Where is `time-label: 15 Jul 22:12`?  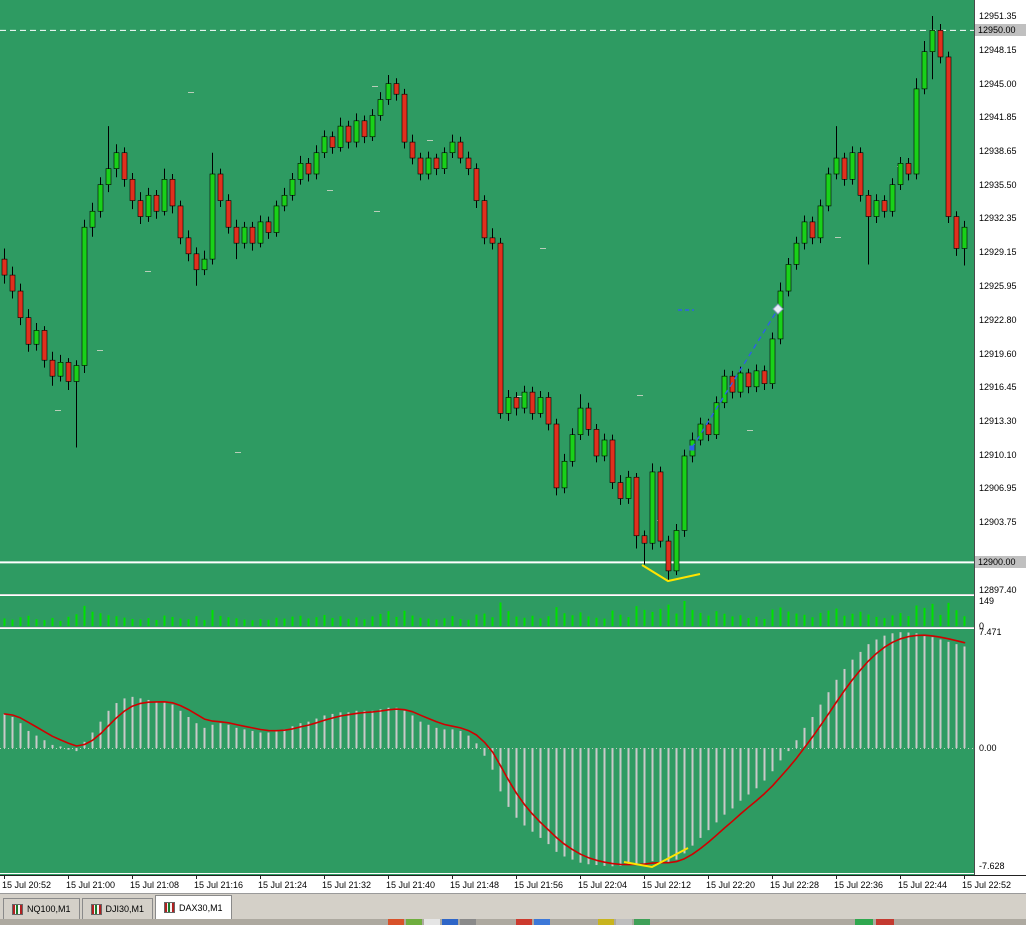 time-label: 15 Jul 22:12 is located at coordinates (667, 885).